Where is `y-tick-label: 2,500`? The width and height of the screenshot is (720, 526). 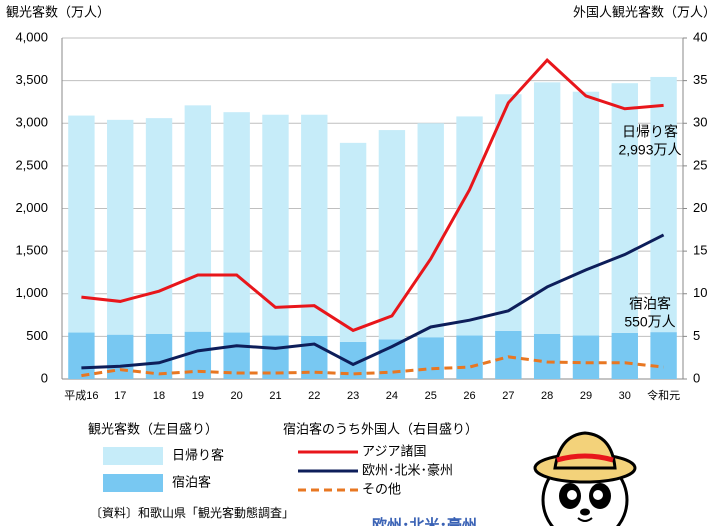
y-tick-label: 2,500 is located at coordinates (31, 164).